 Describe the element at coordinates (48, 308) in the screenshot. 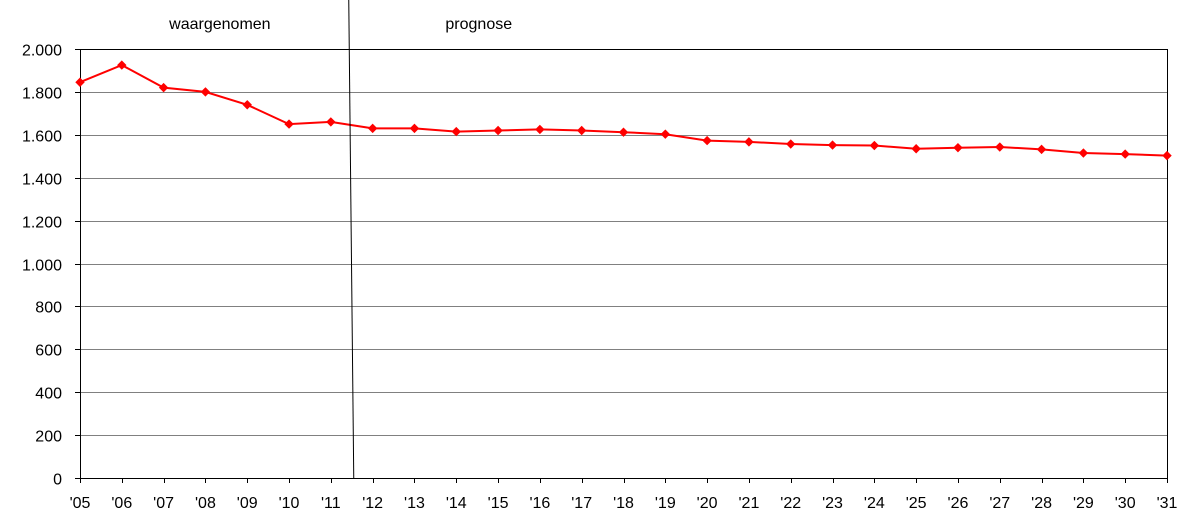

I see `y-tick-label: 800` at that location.